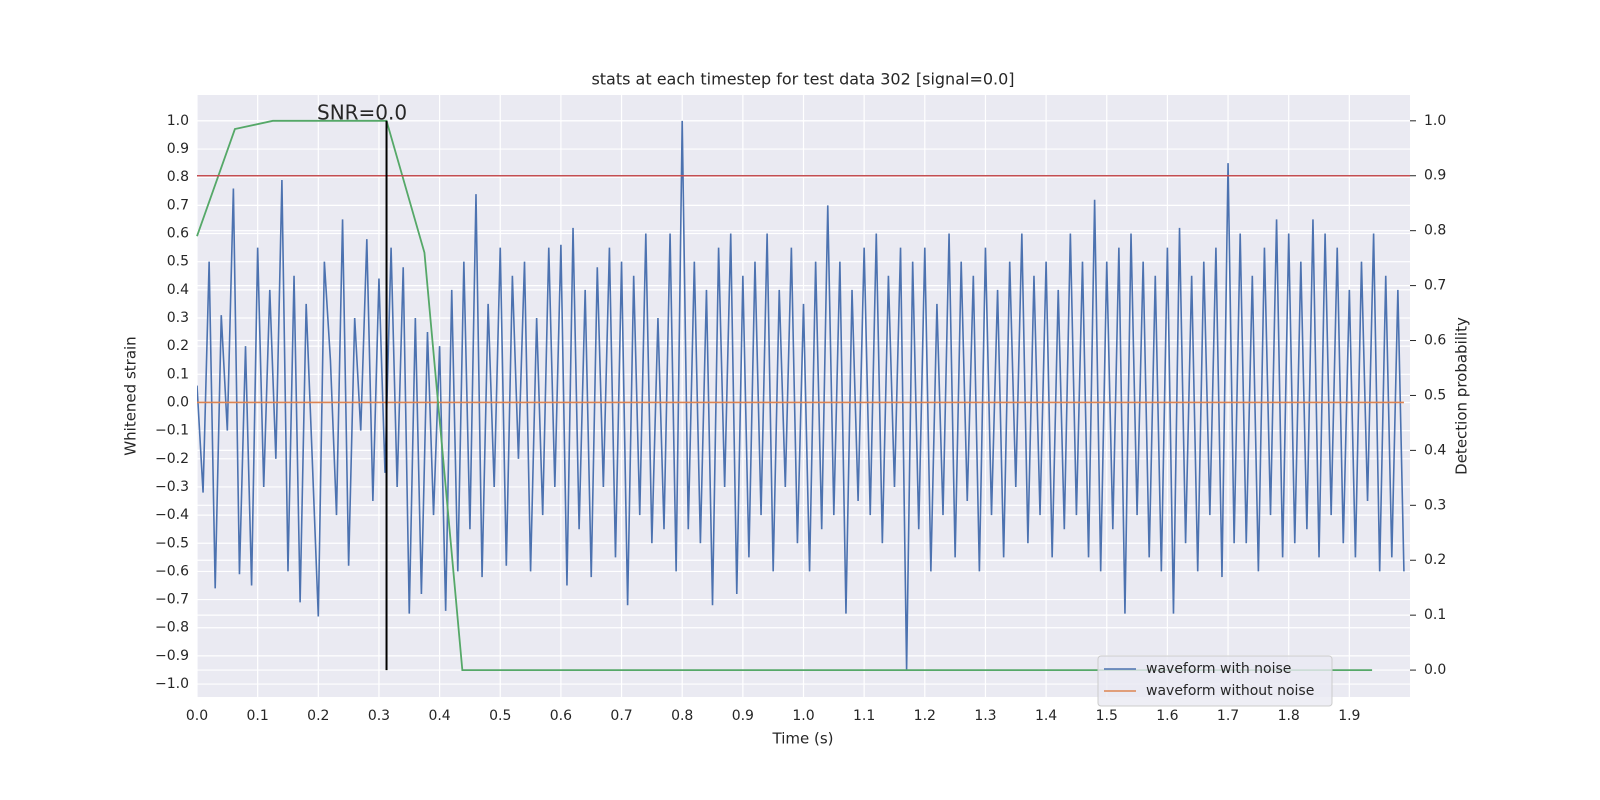 Image resolution: width=1600 pixels, height=800 pixels. Describe the element at coordinates (172, 431) in the screenshot. I see `y-tick-label: −0.1` at that location.